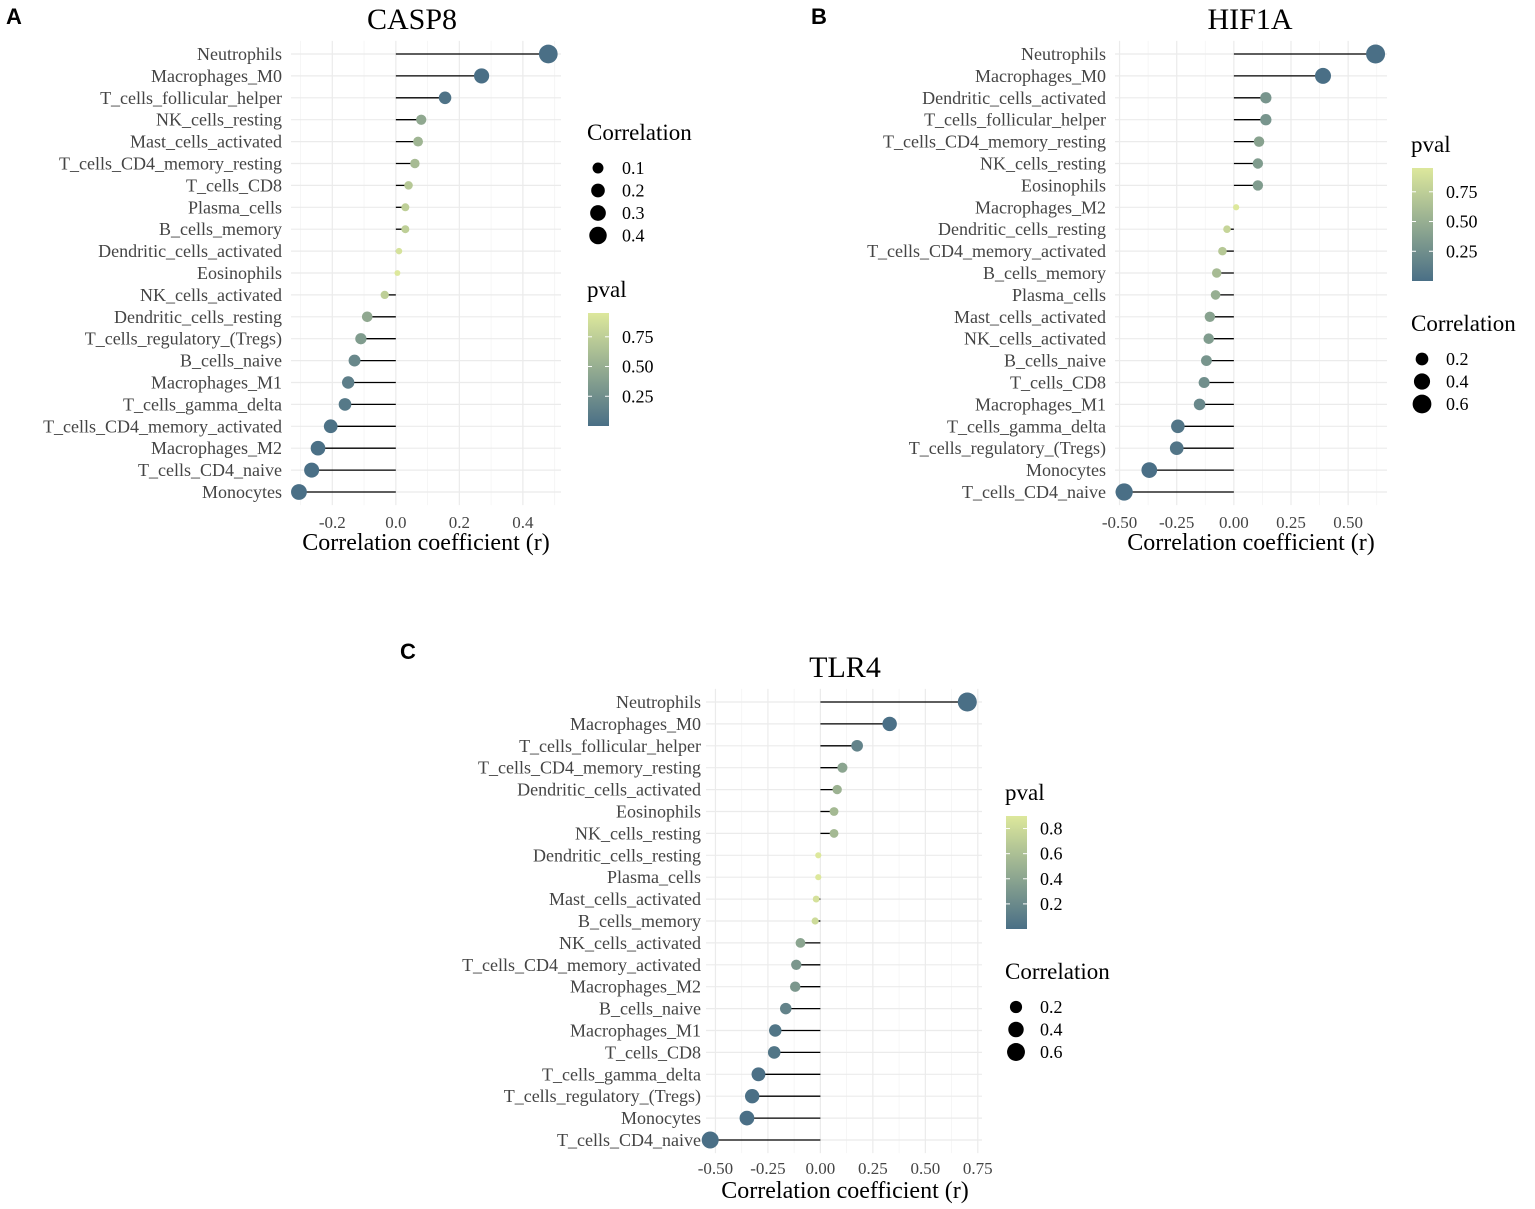  What do you see at coordinates (1059, 295) in the screenshot?
I see `category-label: Plasma_cells` at bounding box center [1059, 295].